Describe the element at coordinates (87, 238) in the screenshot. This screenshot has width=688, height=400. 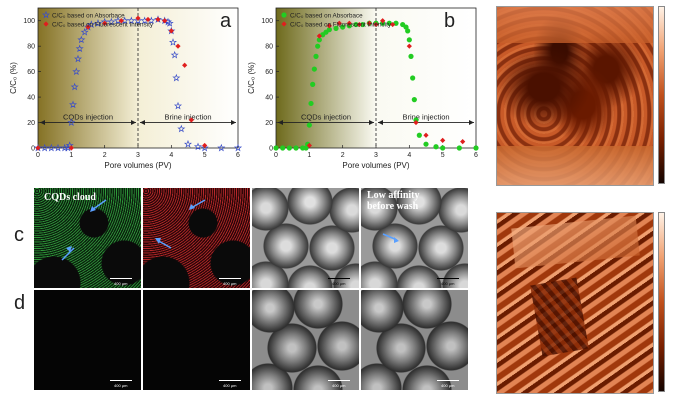
I see `micrograph-c-green: CQDs cloud 400 μm` at that location.